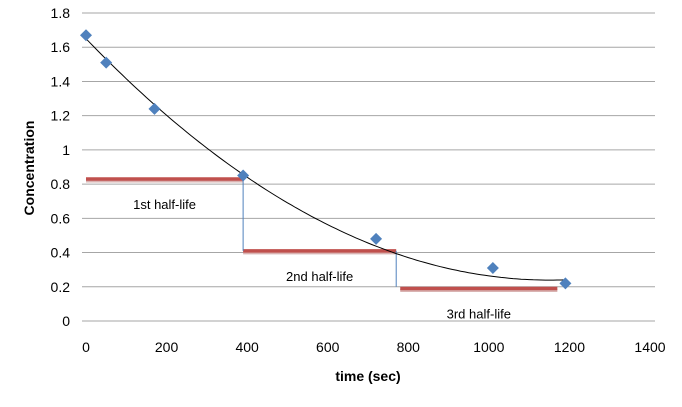 The image size is (682, 407). I want to click on y-tick-label: 0, so click(66, 321).